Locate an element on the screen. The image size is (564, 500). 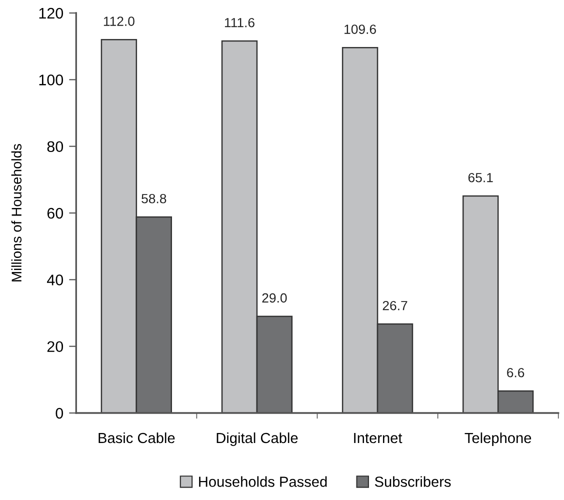
y-tick-label: 120 is located at coordinates (51, 13).